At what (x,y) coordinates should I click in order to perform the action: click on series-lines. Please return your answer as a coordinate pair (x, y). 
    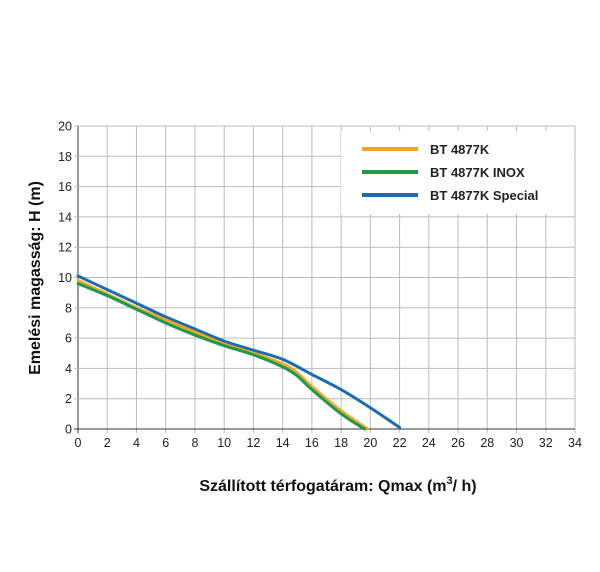
    Looking at the image, I should click on (239, 352).